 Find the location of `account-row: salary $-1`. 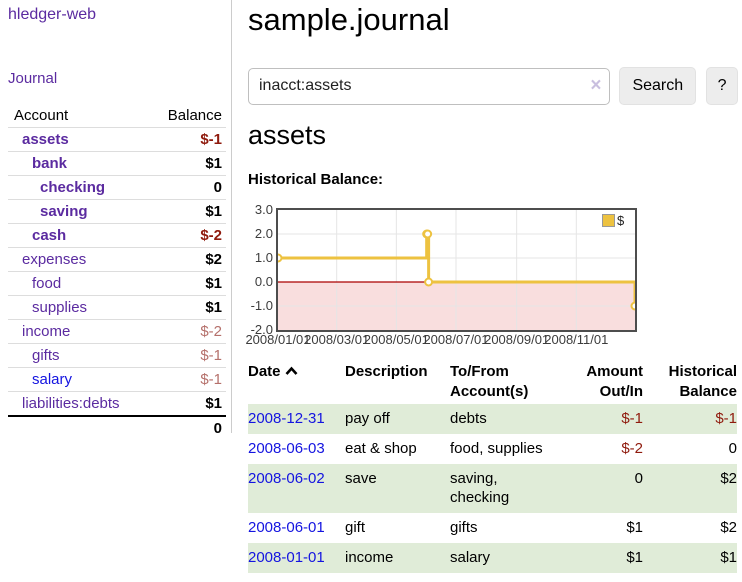

account-row: salary $-1 is located at coordinates (117, 379).